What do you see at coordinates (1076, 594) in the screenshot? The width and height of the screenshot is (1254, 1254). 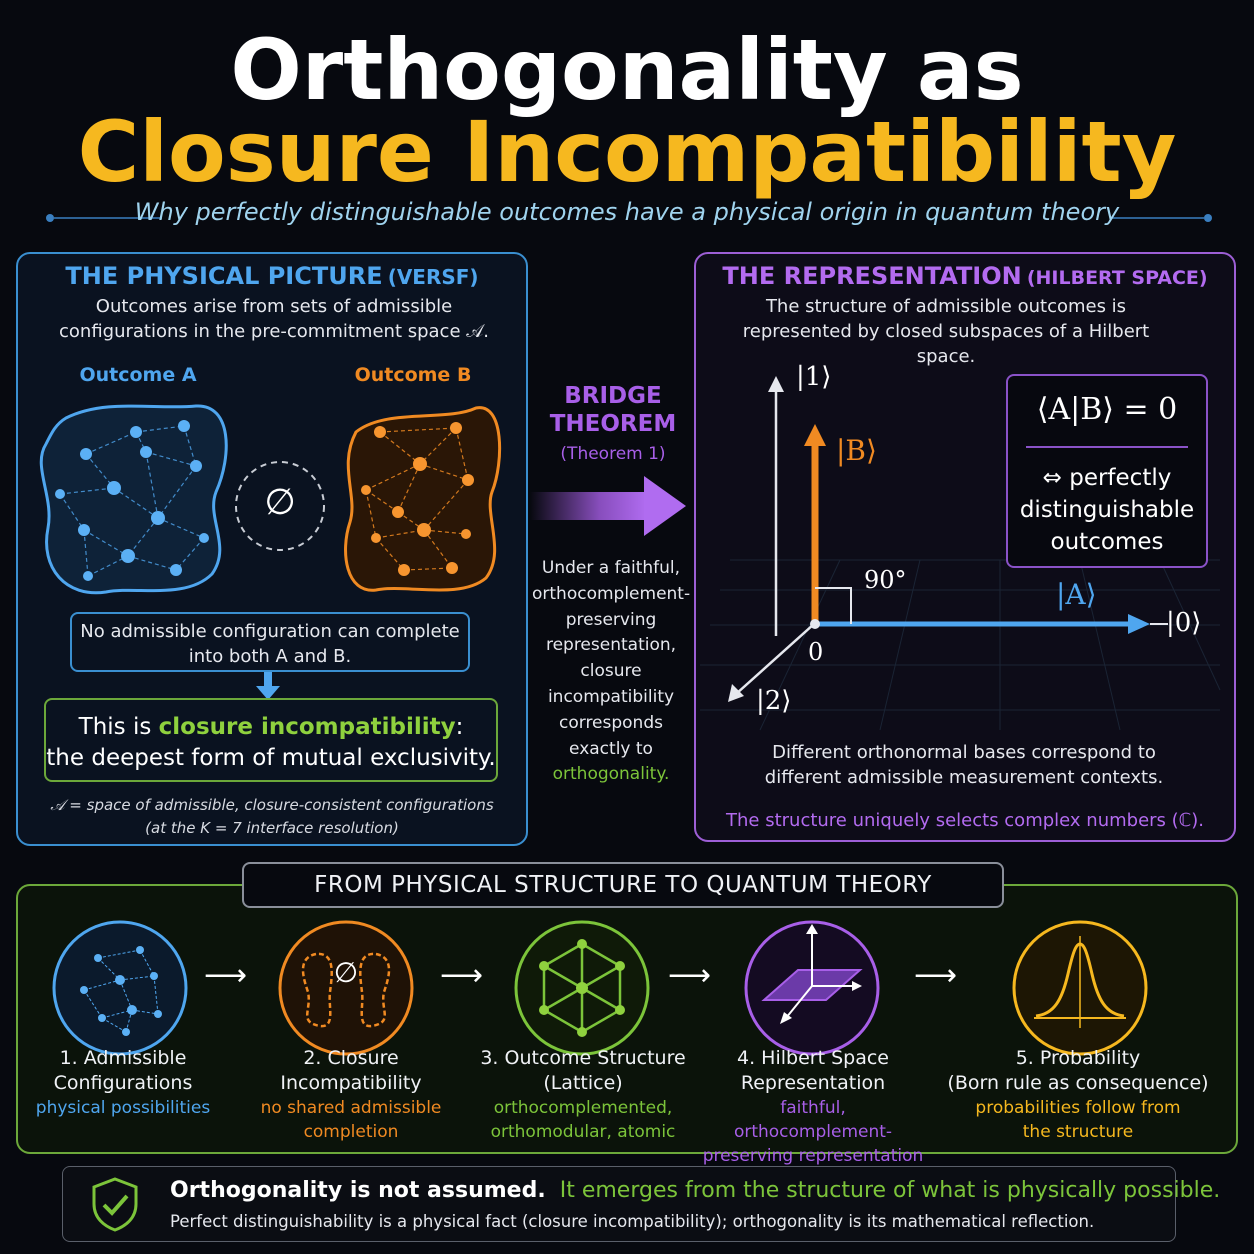 I see `vector-a-label: |A⟩` at bounding box center [1076, 594].